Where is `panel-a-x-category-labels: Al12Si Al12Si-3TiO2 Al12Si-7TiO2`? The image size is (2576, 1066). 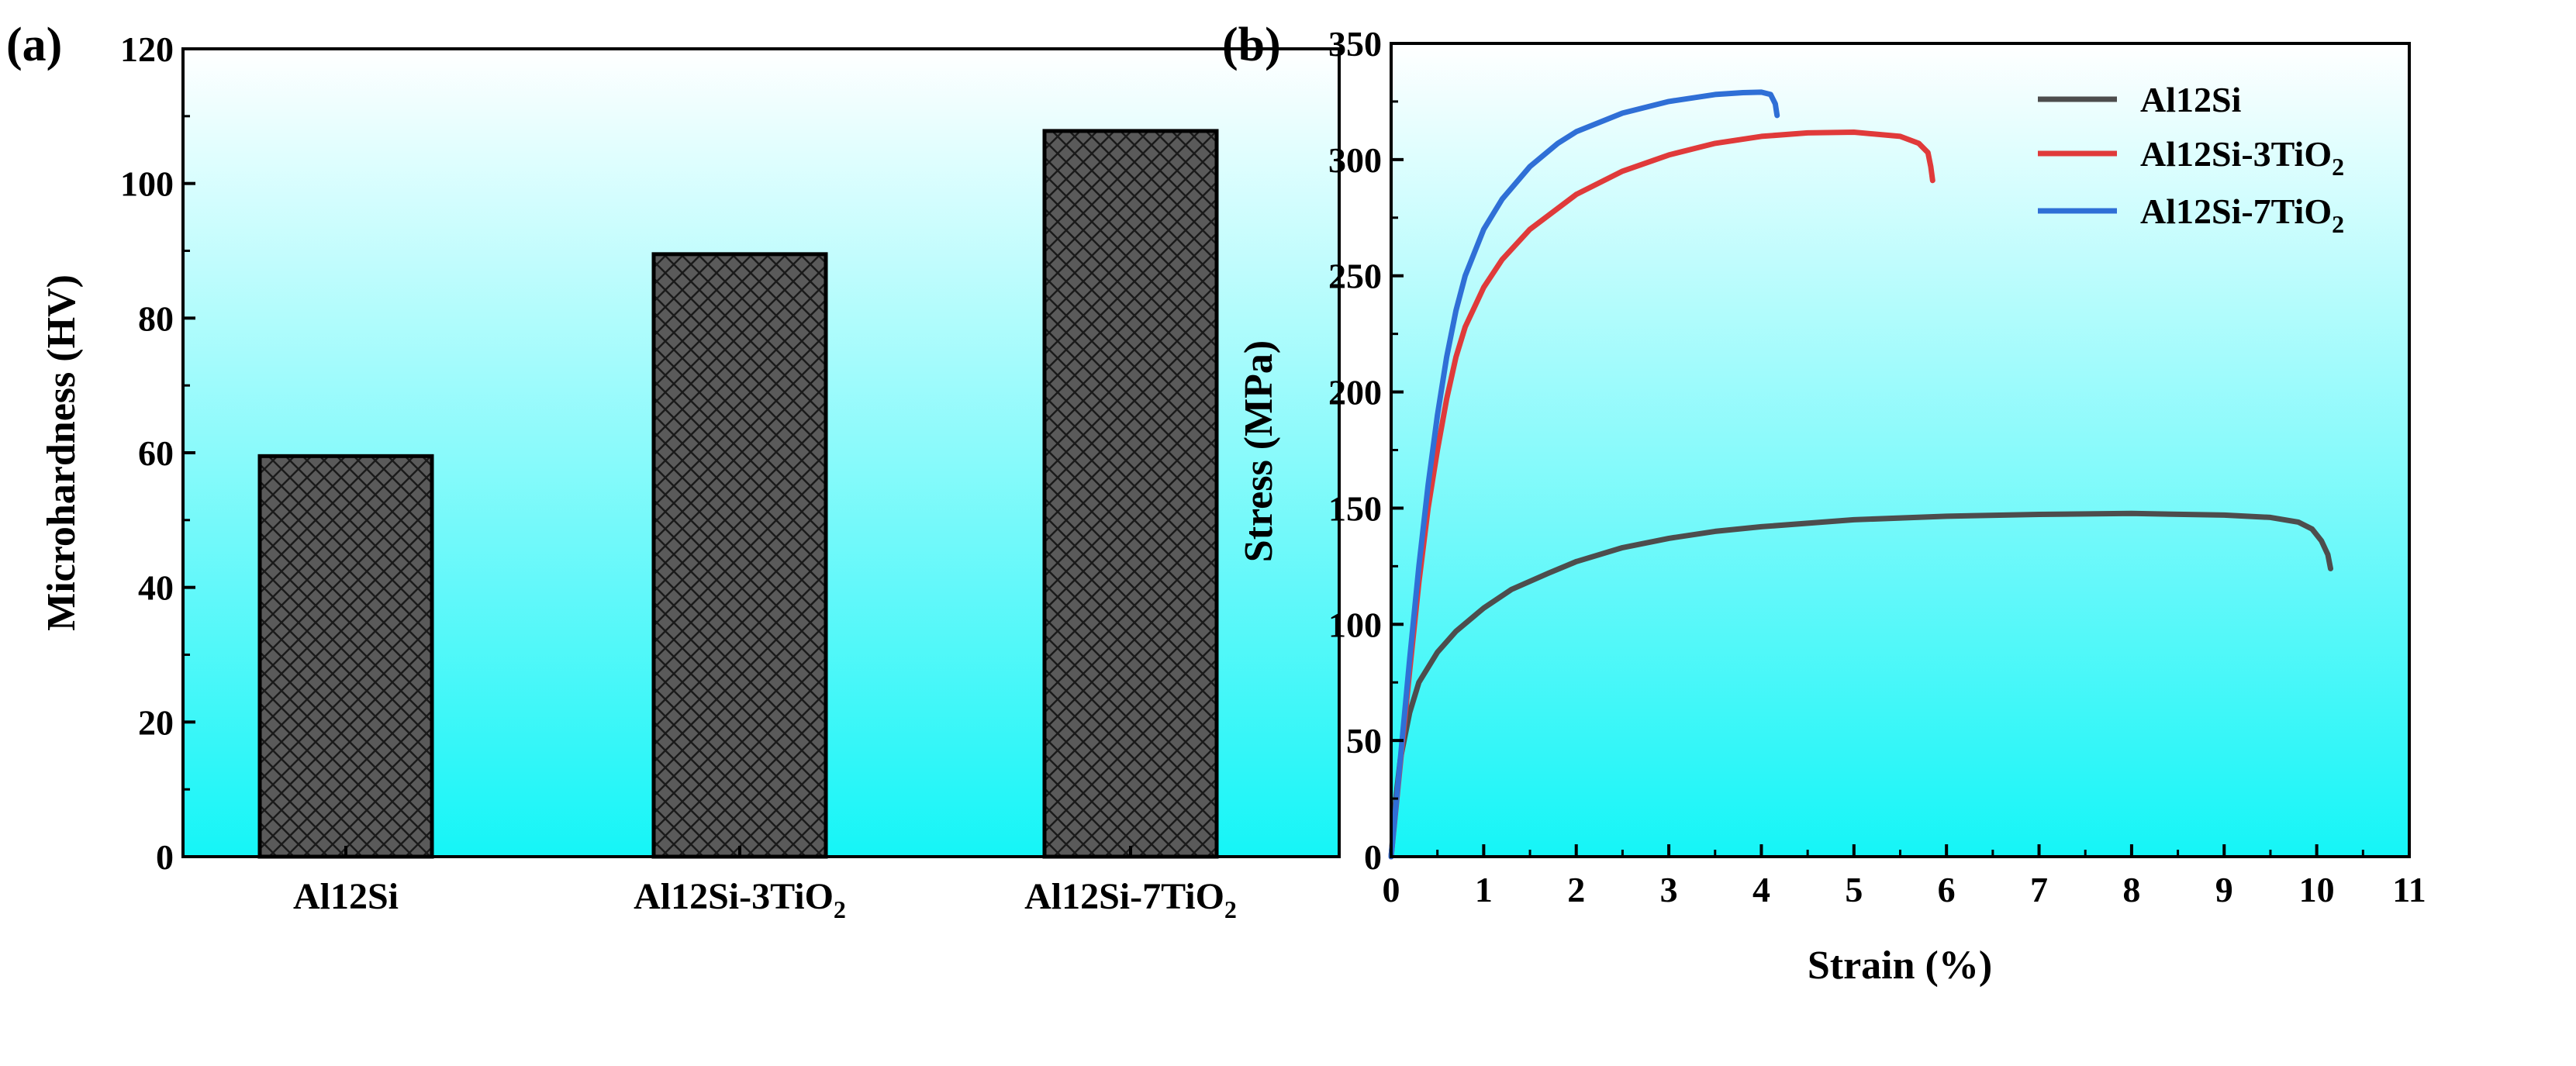
panel-a-x-category-labels: Al12Si Al12Si-3TiO2 Al12Si-7TiO2 is located at coordinates (765, 885).